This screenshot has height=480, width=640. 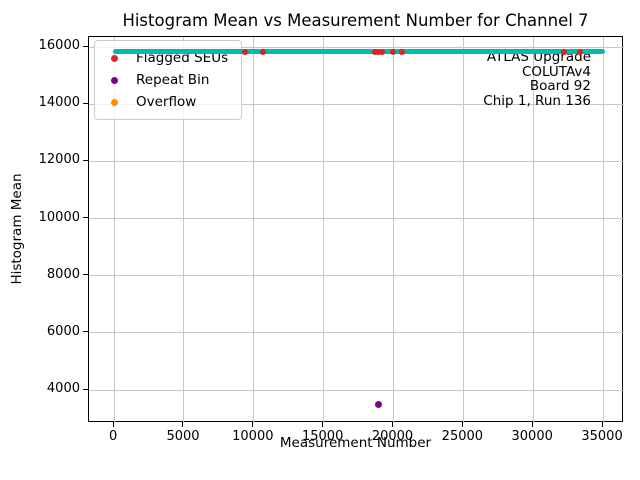 What do you see at coordinates (462, 436) in the screenshot?
I see `x-tick-label: 25000` at bounding box center [462, 436].